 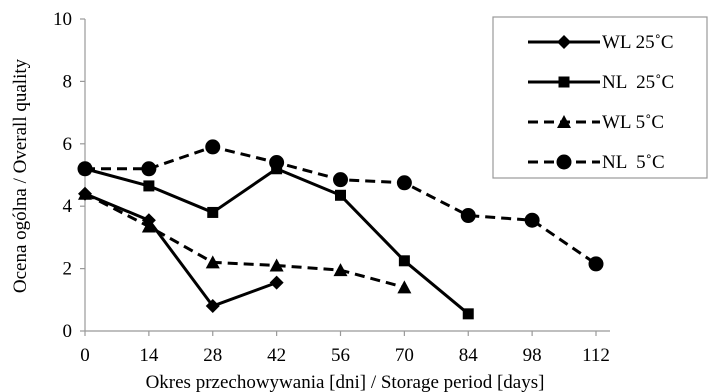 What do you see at coordinates (638, 82) in the screenshot?
I see `legend-label: NL 25˚C` at bounding box center [638, 82].